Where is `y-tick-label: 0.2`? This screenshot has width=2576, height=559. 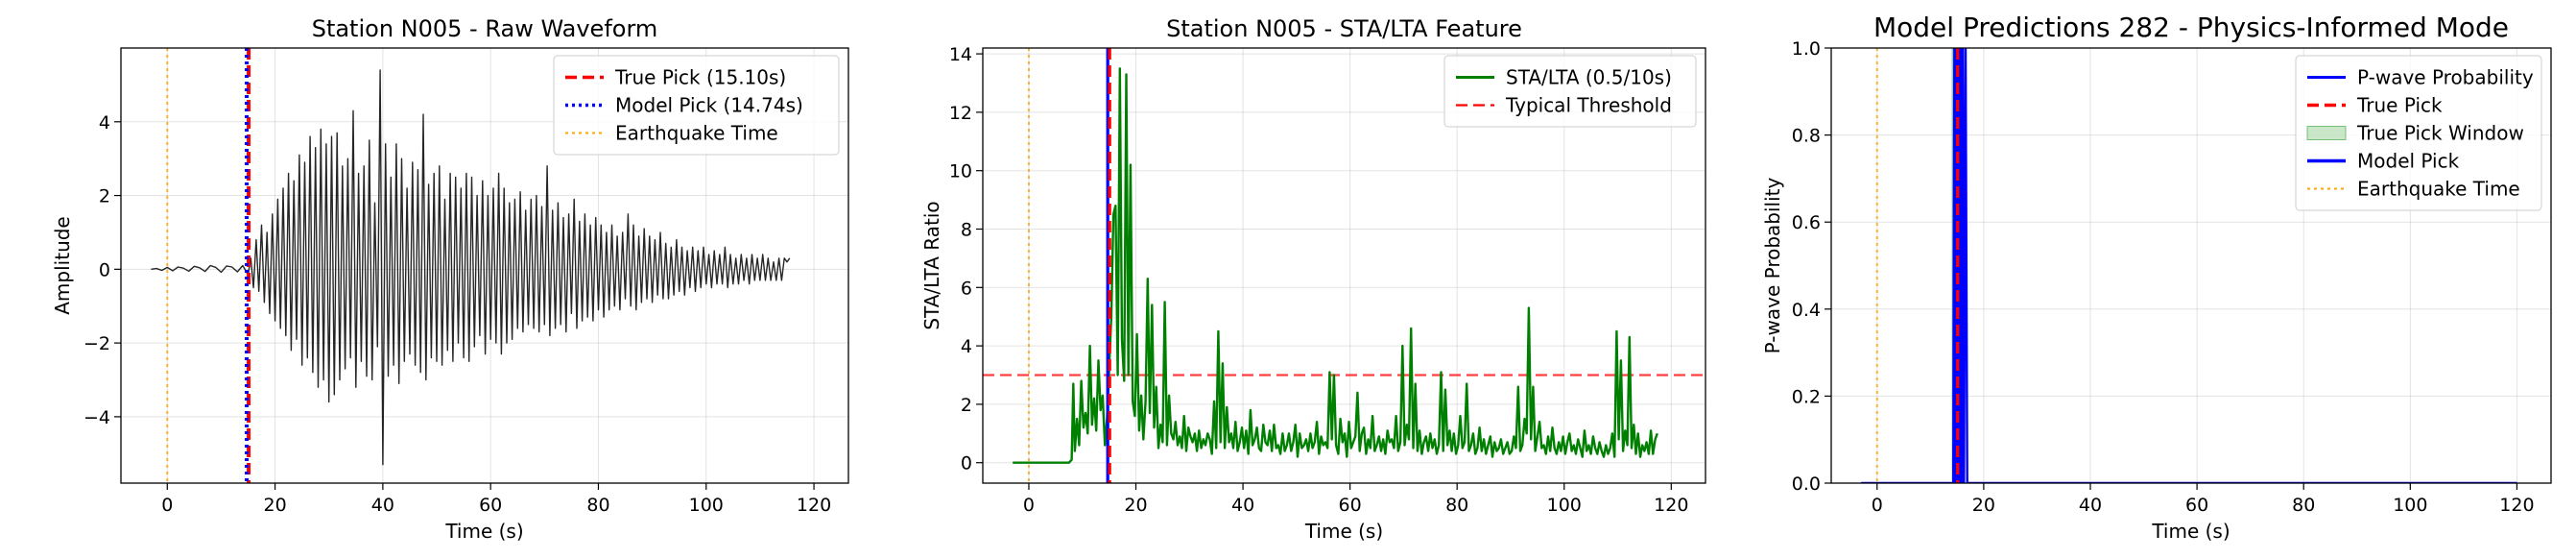 y-tick-label: 0.2 is located at coordinates (1806, 396).